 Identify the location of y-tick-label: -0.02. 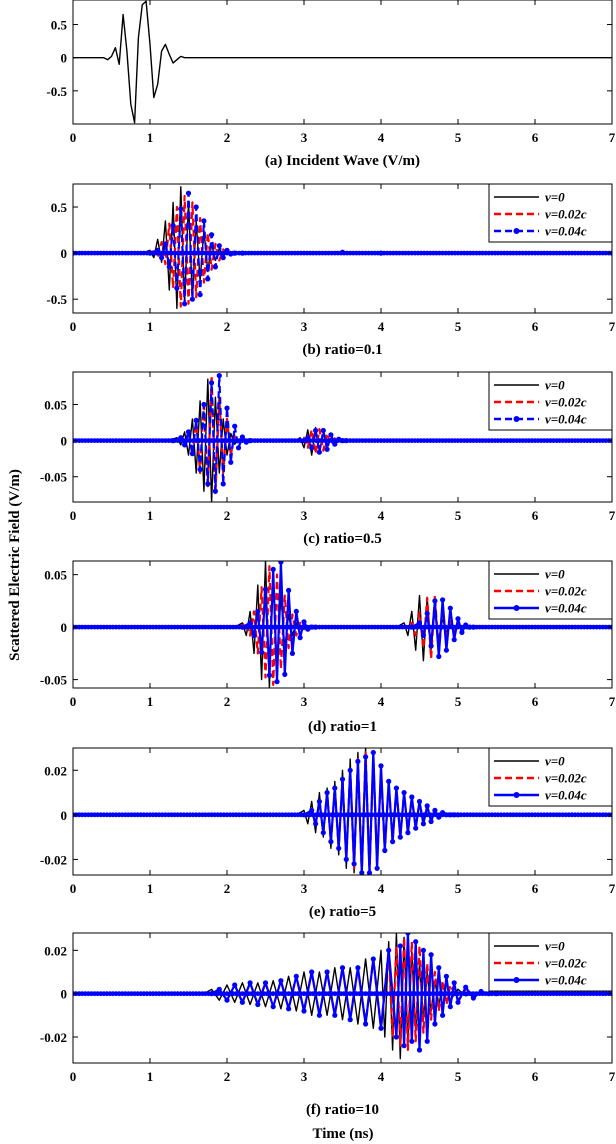
(53, 859).